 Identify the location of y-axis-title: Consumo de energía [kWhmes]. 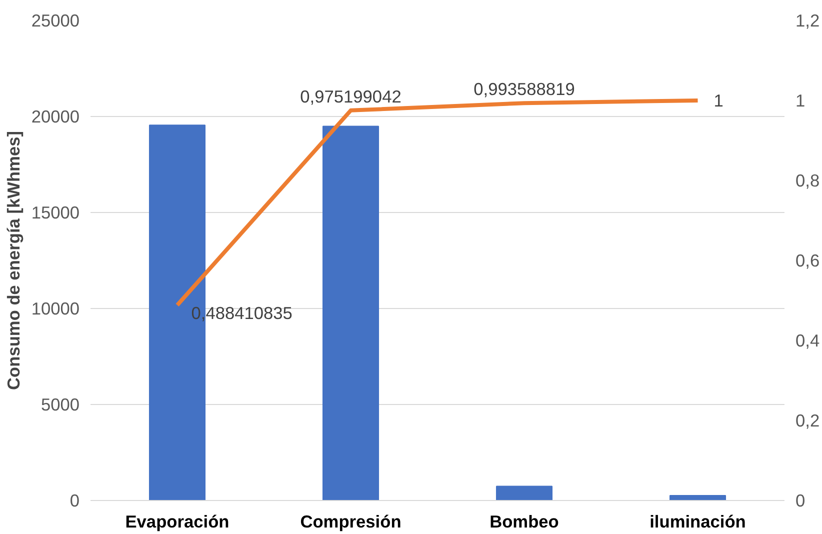
(13, 260).